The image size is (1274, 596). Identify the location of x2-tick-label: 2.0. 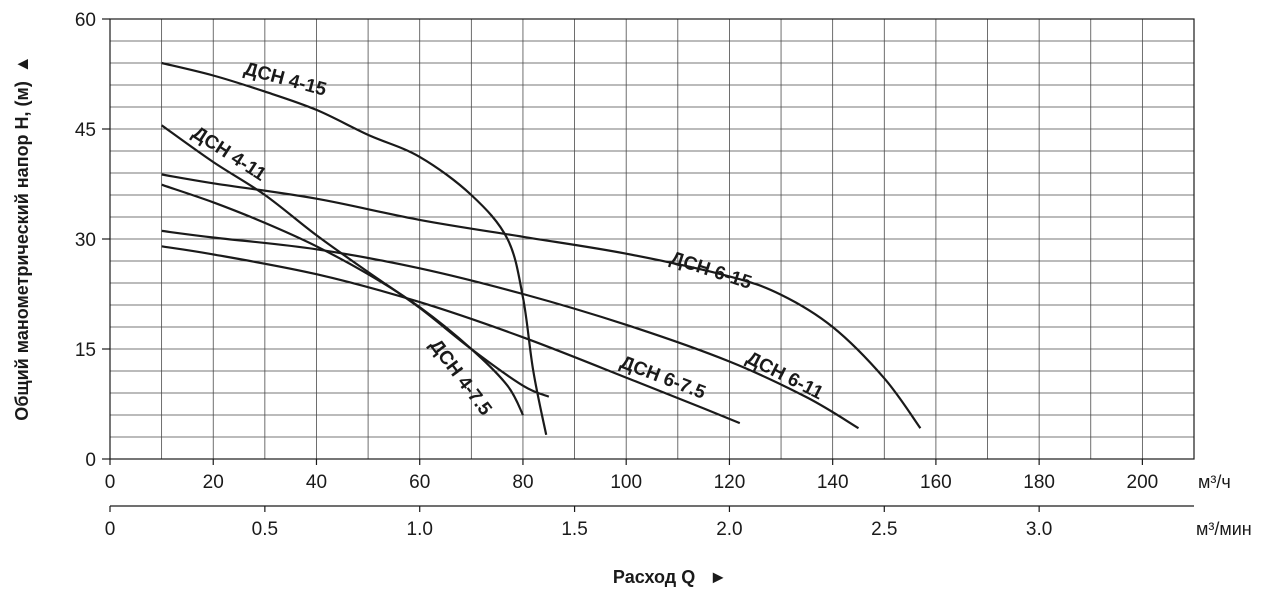
(729, 529).